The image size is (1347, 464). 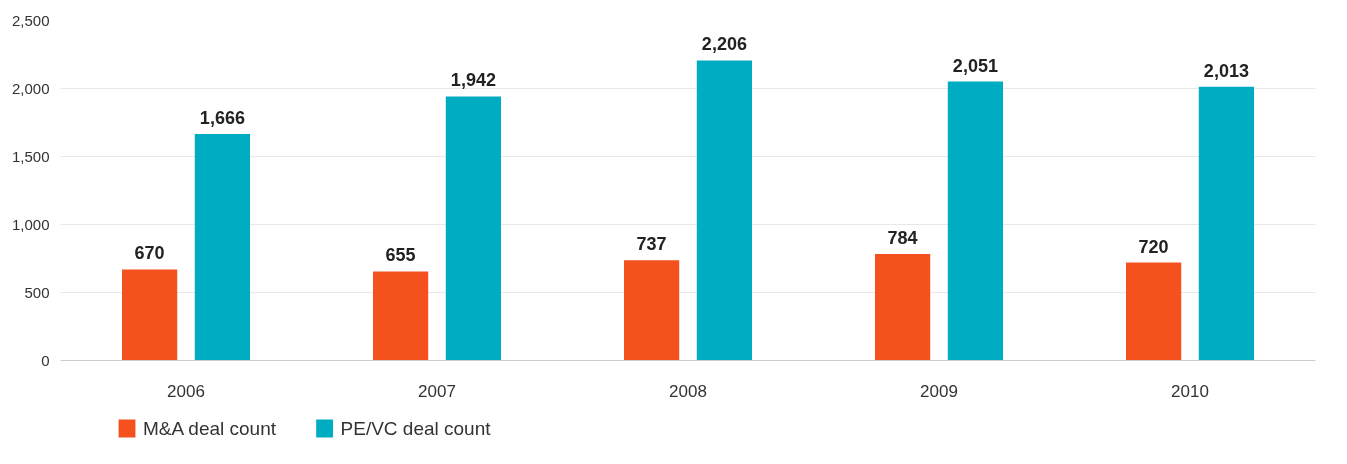 I want to click on x-tick-label: 2008, so click(x=688, y=391).